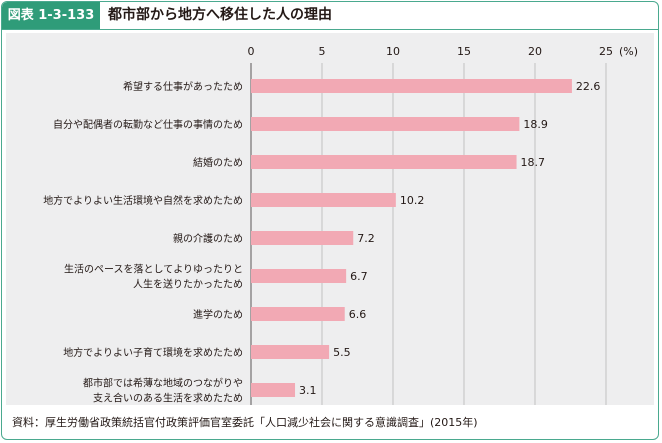 This screenshot has width=662, height=443. Describe the element at coordinates (218, 162) in the screenshot. I see `category-label: 結婚のため` at that location.